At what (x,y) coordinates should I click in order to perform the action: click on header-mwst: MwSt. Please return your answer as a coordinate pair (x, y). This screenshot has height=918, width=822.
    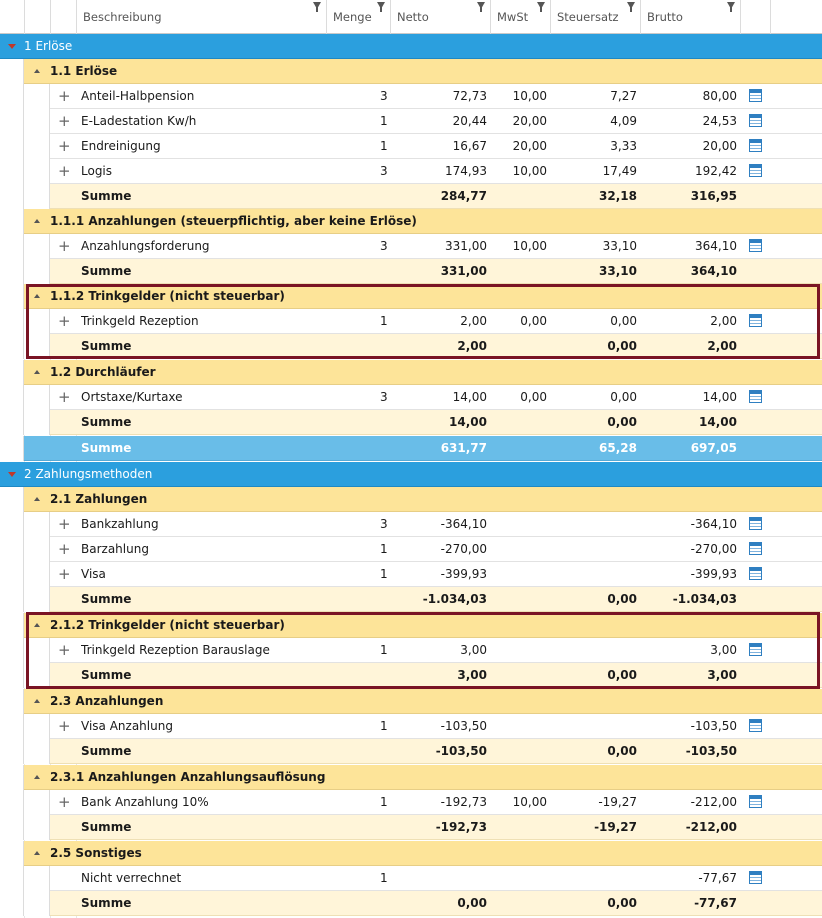
    Looking at the image, I should click on (520, 17).